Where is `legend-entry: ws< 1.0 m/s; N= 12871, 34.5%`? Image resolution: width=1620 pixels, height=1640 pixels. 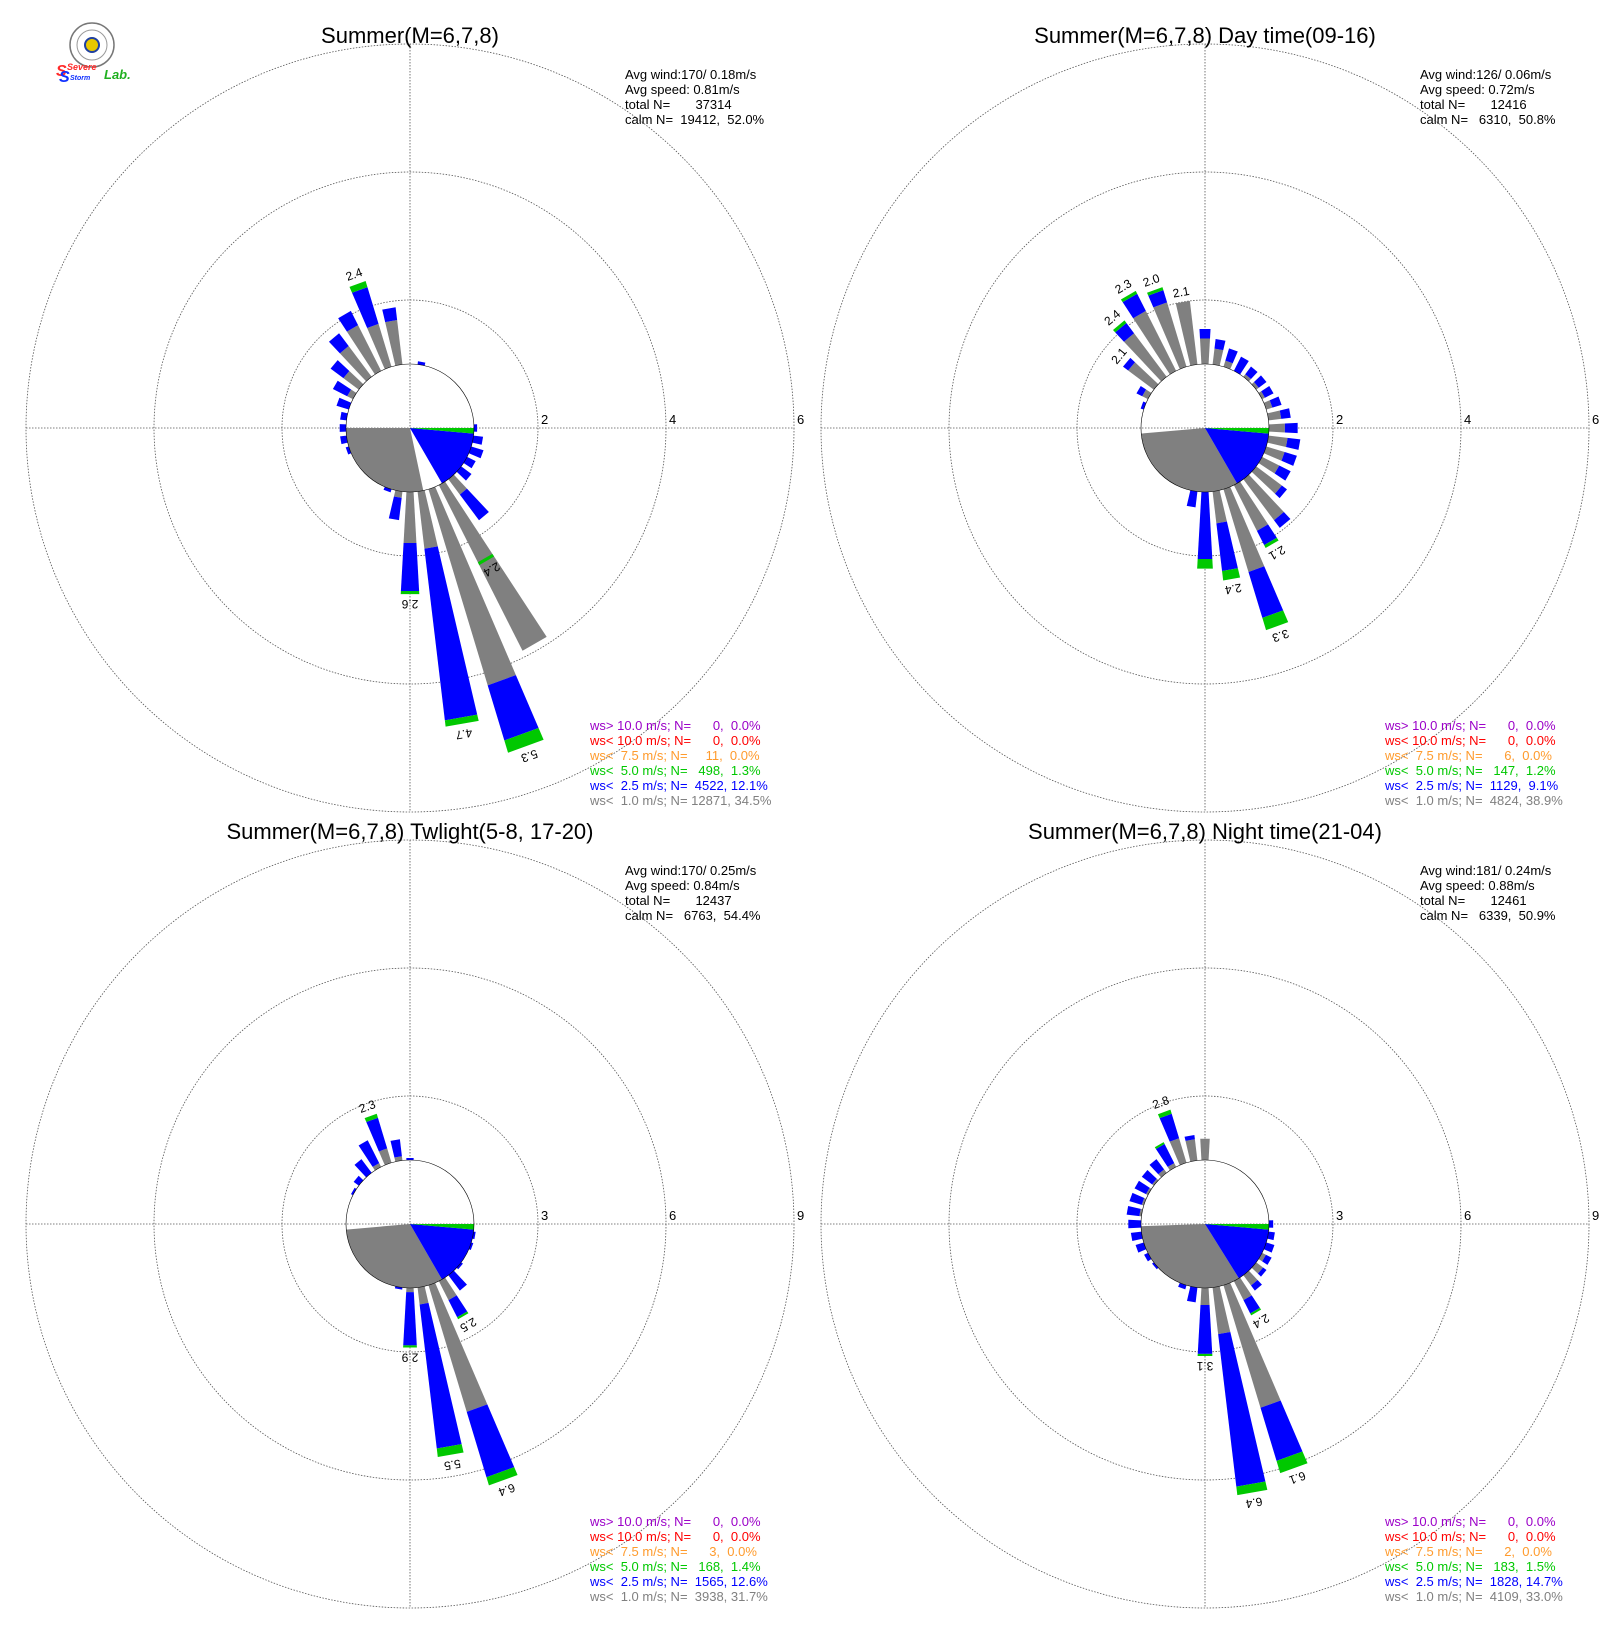
legend-entry: ws< 1.0 m/s; N= 12871, 34.5% is located at coordinates (680, 800).